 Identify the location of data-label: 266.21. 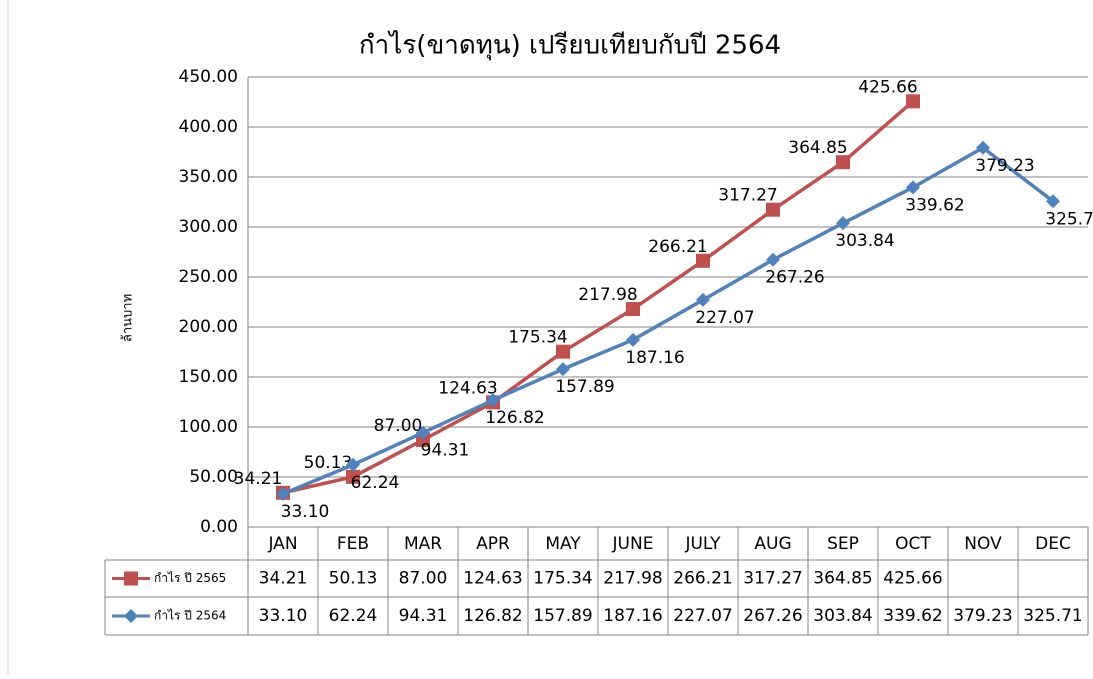
(677, 247).